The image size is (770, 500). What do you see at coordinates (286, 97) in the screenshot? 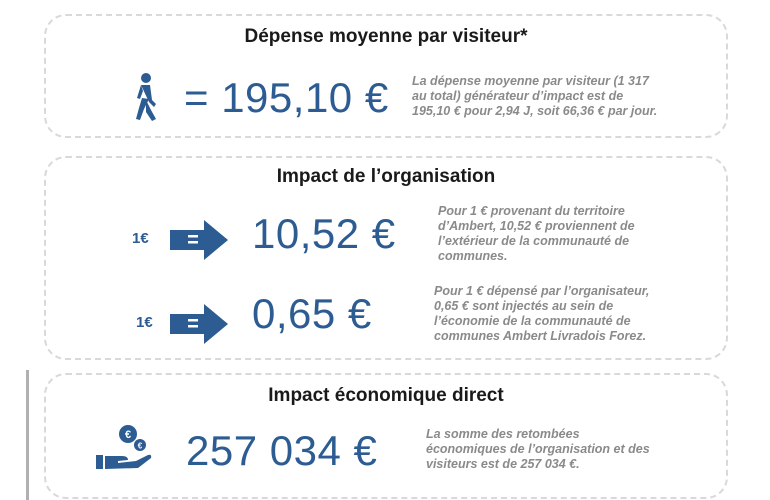
I see `visitor-spending-value: = 195,10 €` at bounding box center [286, 97].